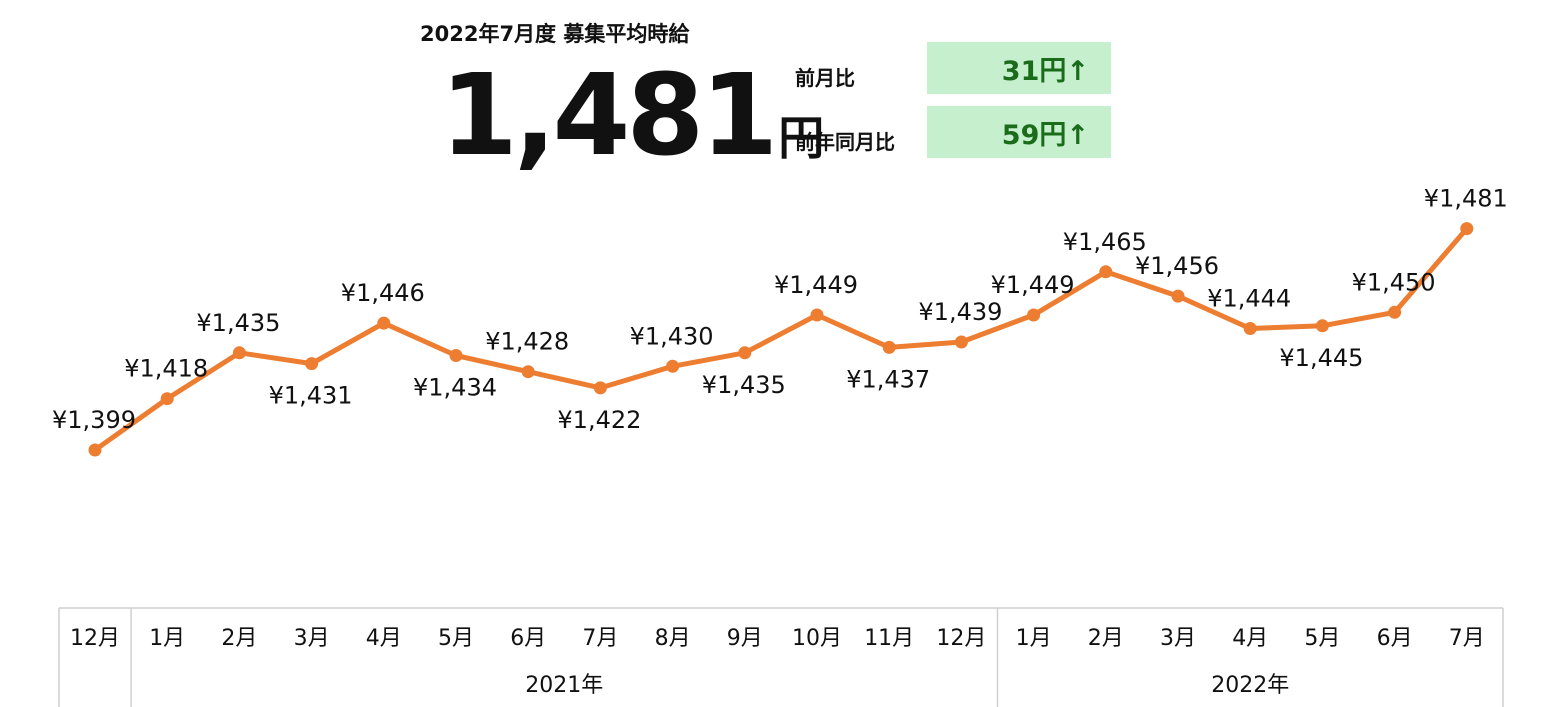 Image resolution: width=1550 pixels, height=707 pixels. Describe the element at coordinates (745, 638) in the screenshot. I see `x-tick-label: 9月` at that location.